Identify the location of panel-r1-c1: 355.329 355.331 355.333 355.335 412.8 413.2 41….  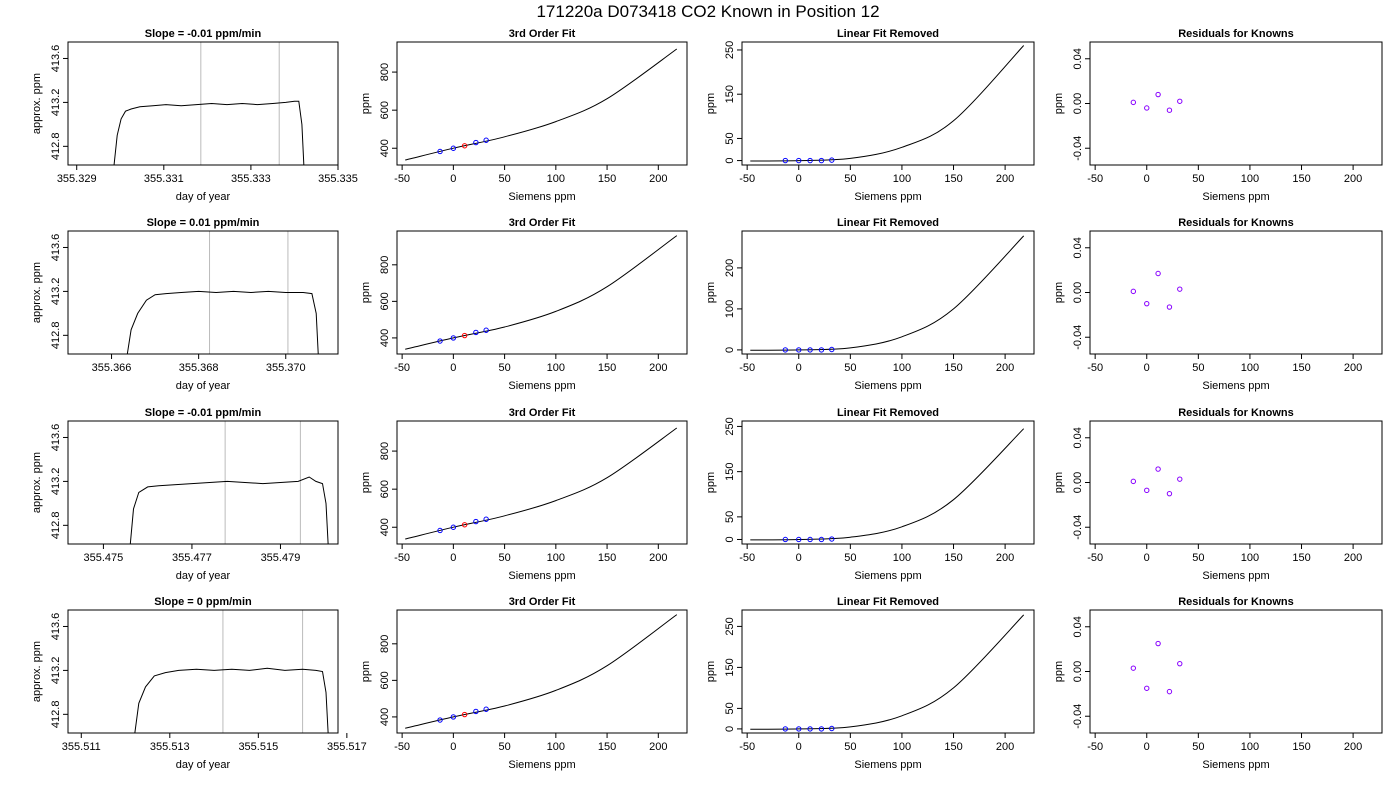
(194, 115).